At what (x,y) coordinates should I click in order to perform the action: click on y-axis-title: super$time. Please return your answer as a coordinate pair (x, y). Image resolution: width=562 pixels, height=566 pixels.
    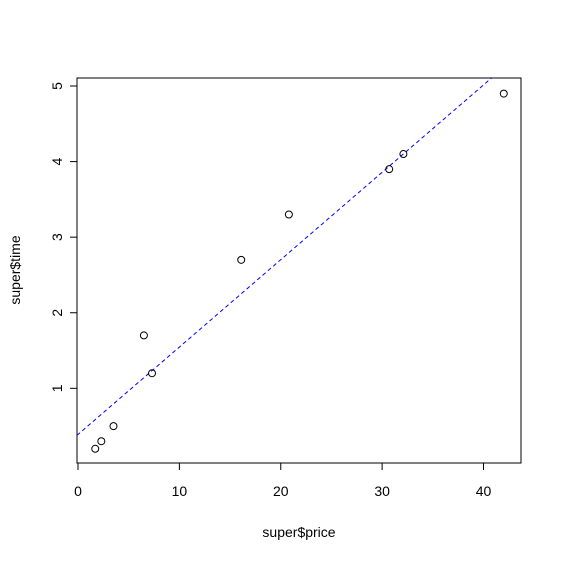
    Looking at the image, I should click on (15, 269).